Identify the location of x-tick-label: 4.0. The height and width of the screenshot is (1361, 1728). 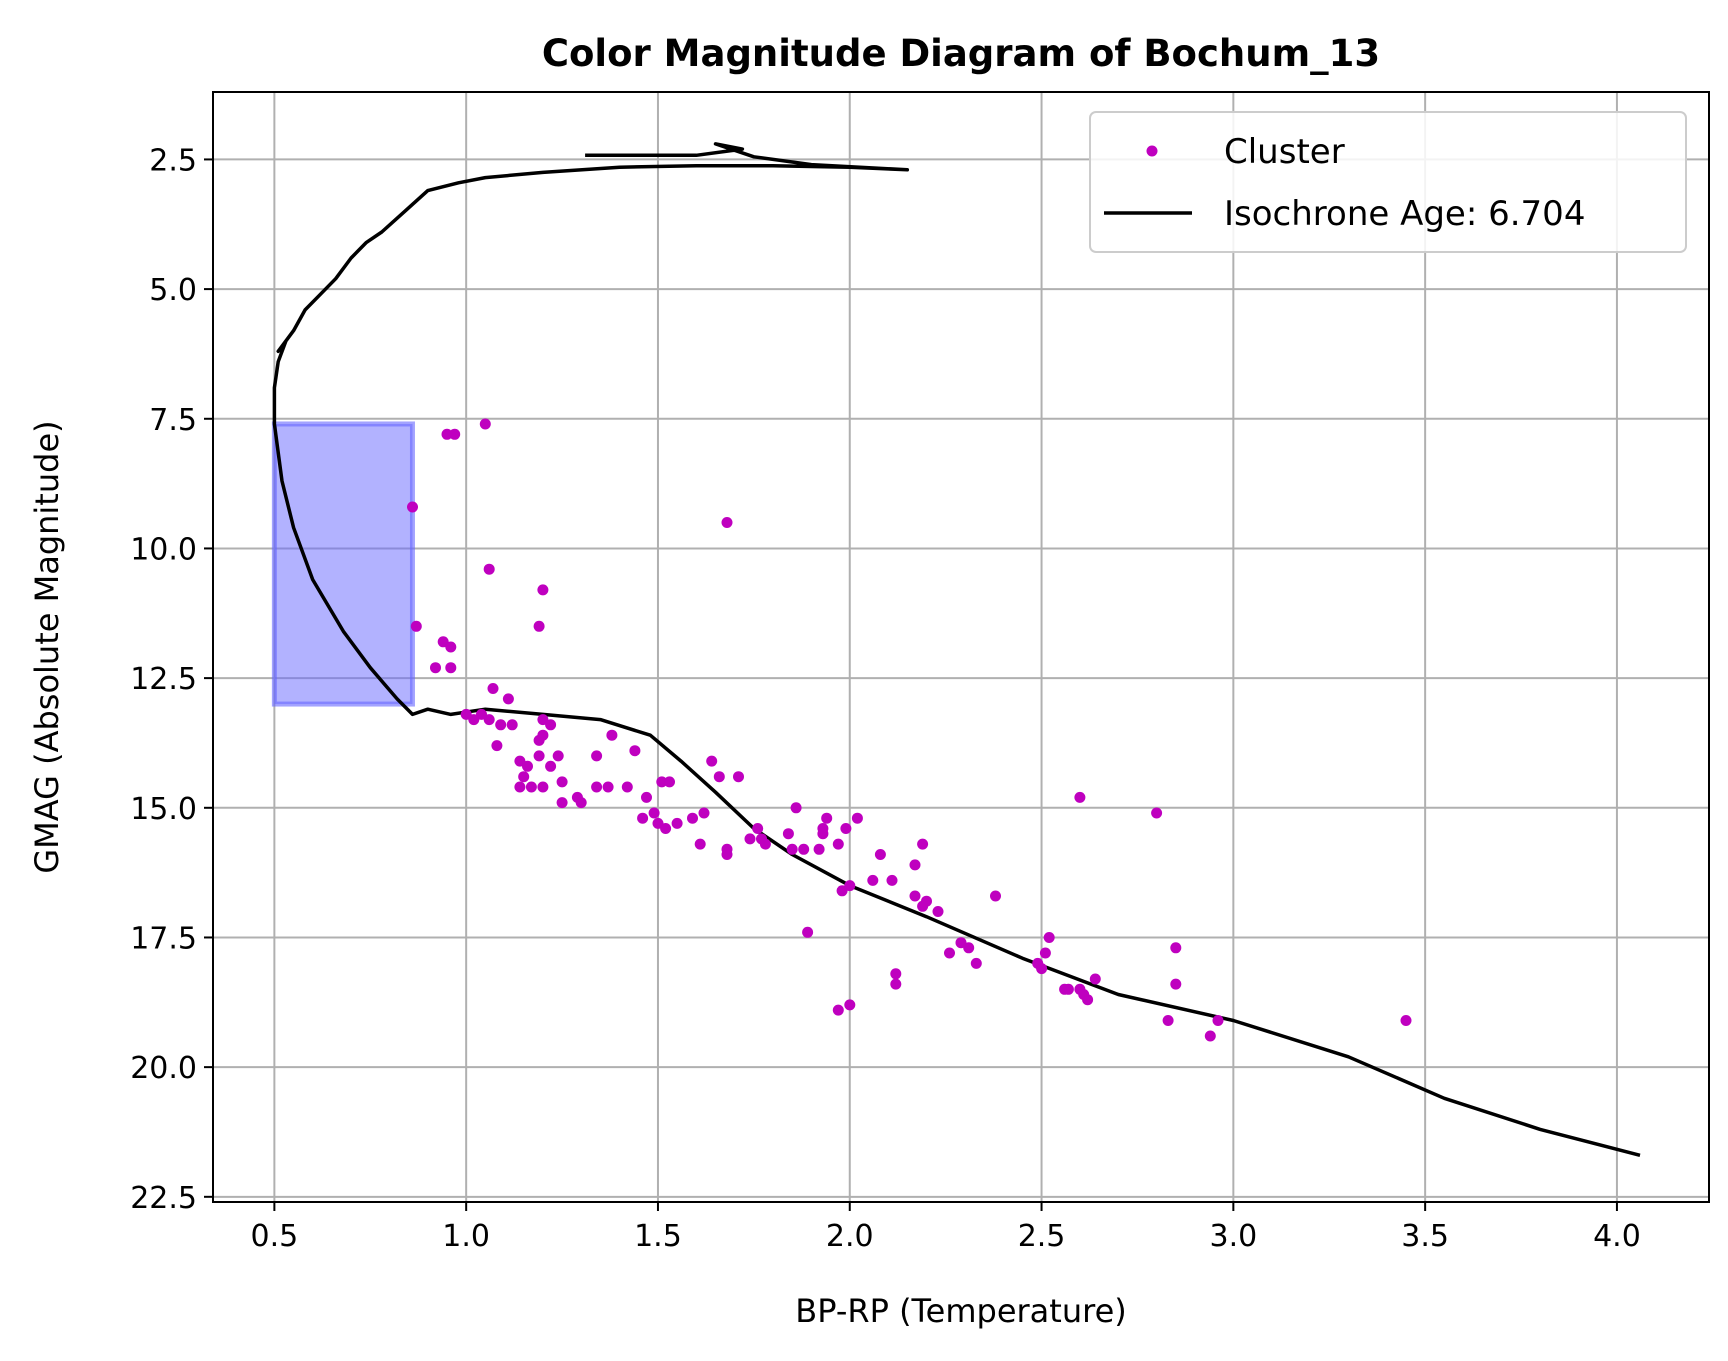
(1617, 1236).